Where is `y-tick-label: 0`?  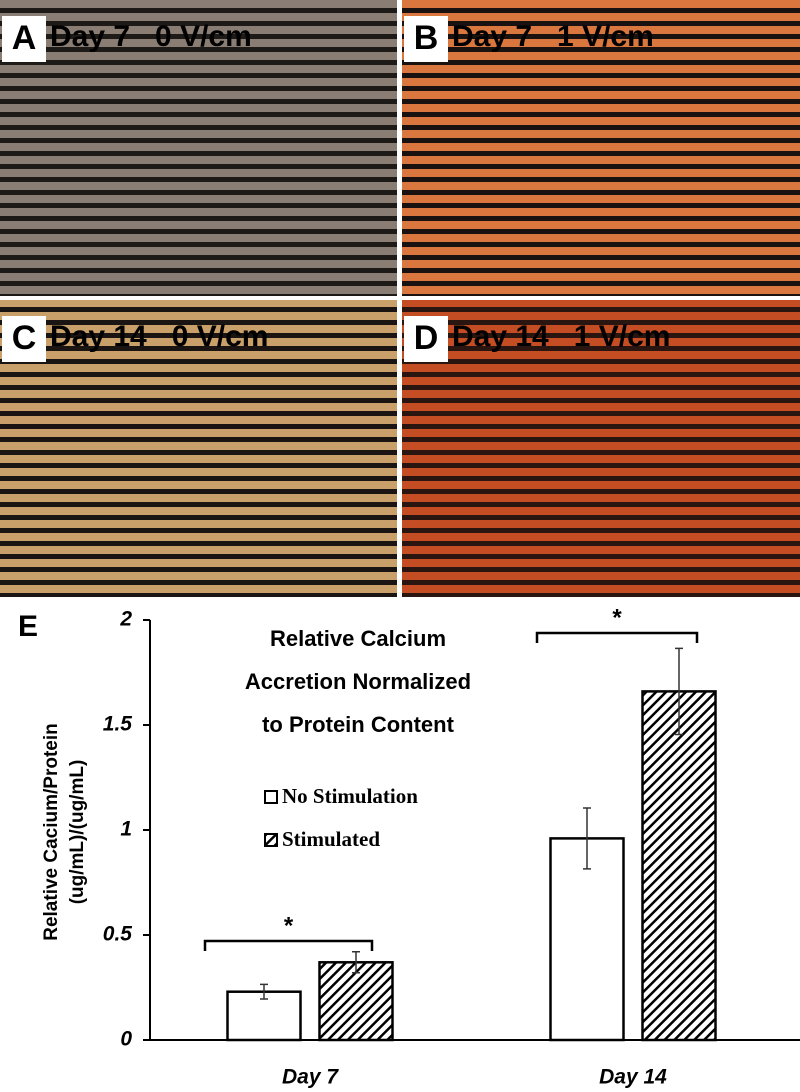 y-tick-label: 0 is located at coordinates (126, 1039).